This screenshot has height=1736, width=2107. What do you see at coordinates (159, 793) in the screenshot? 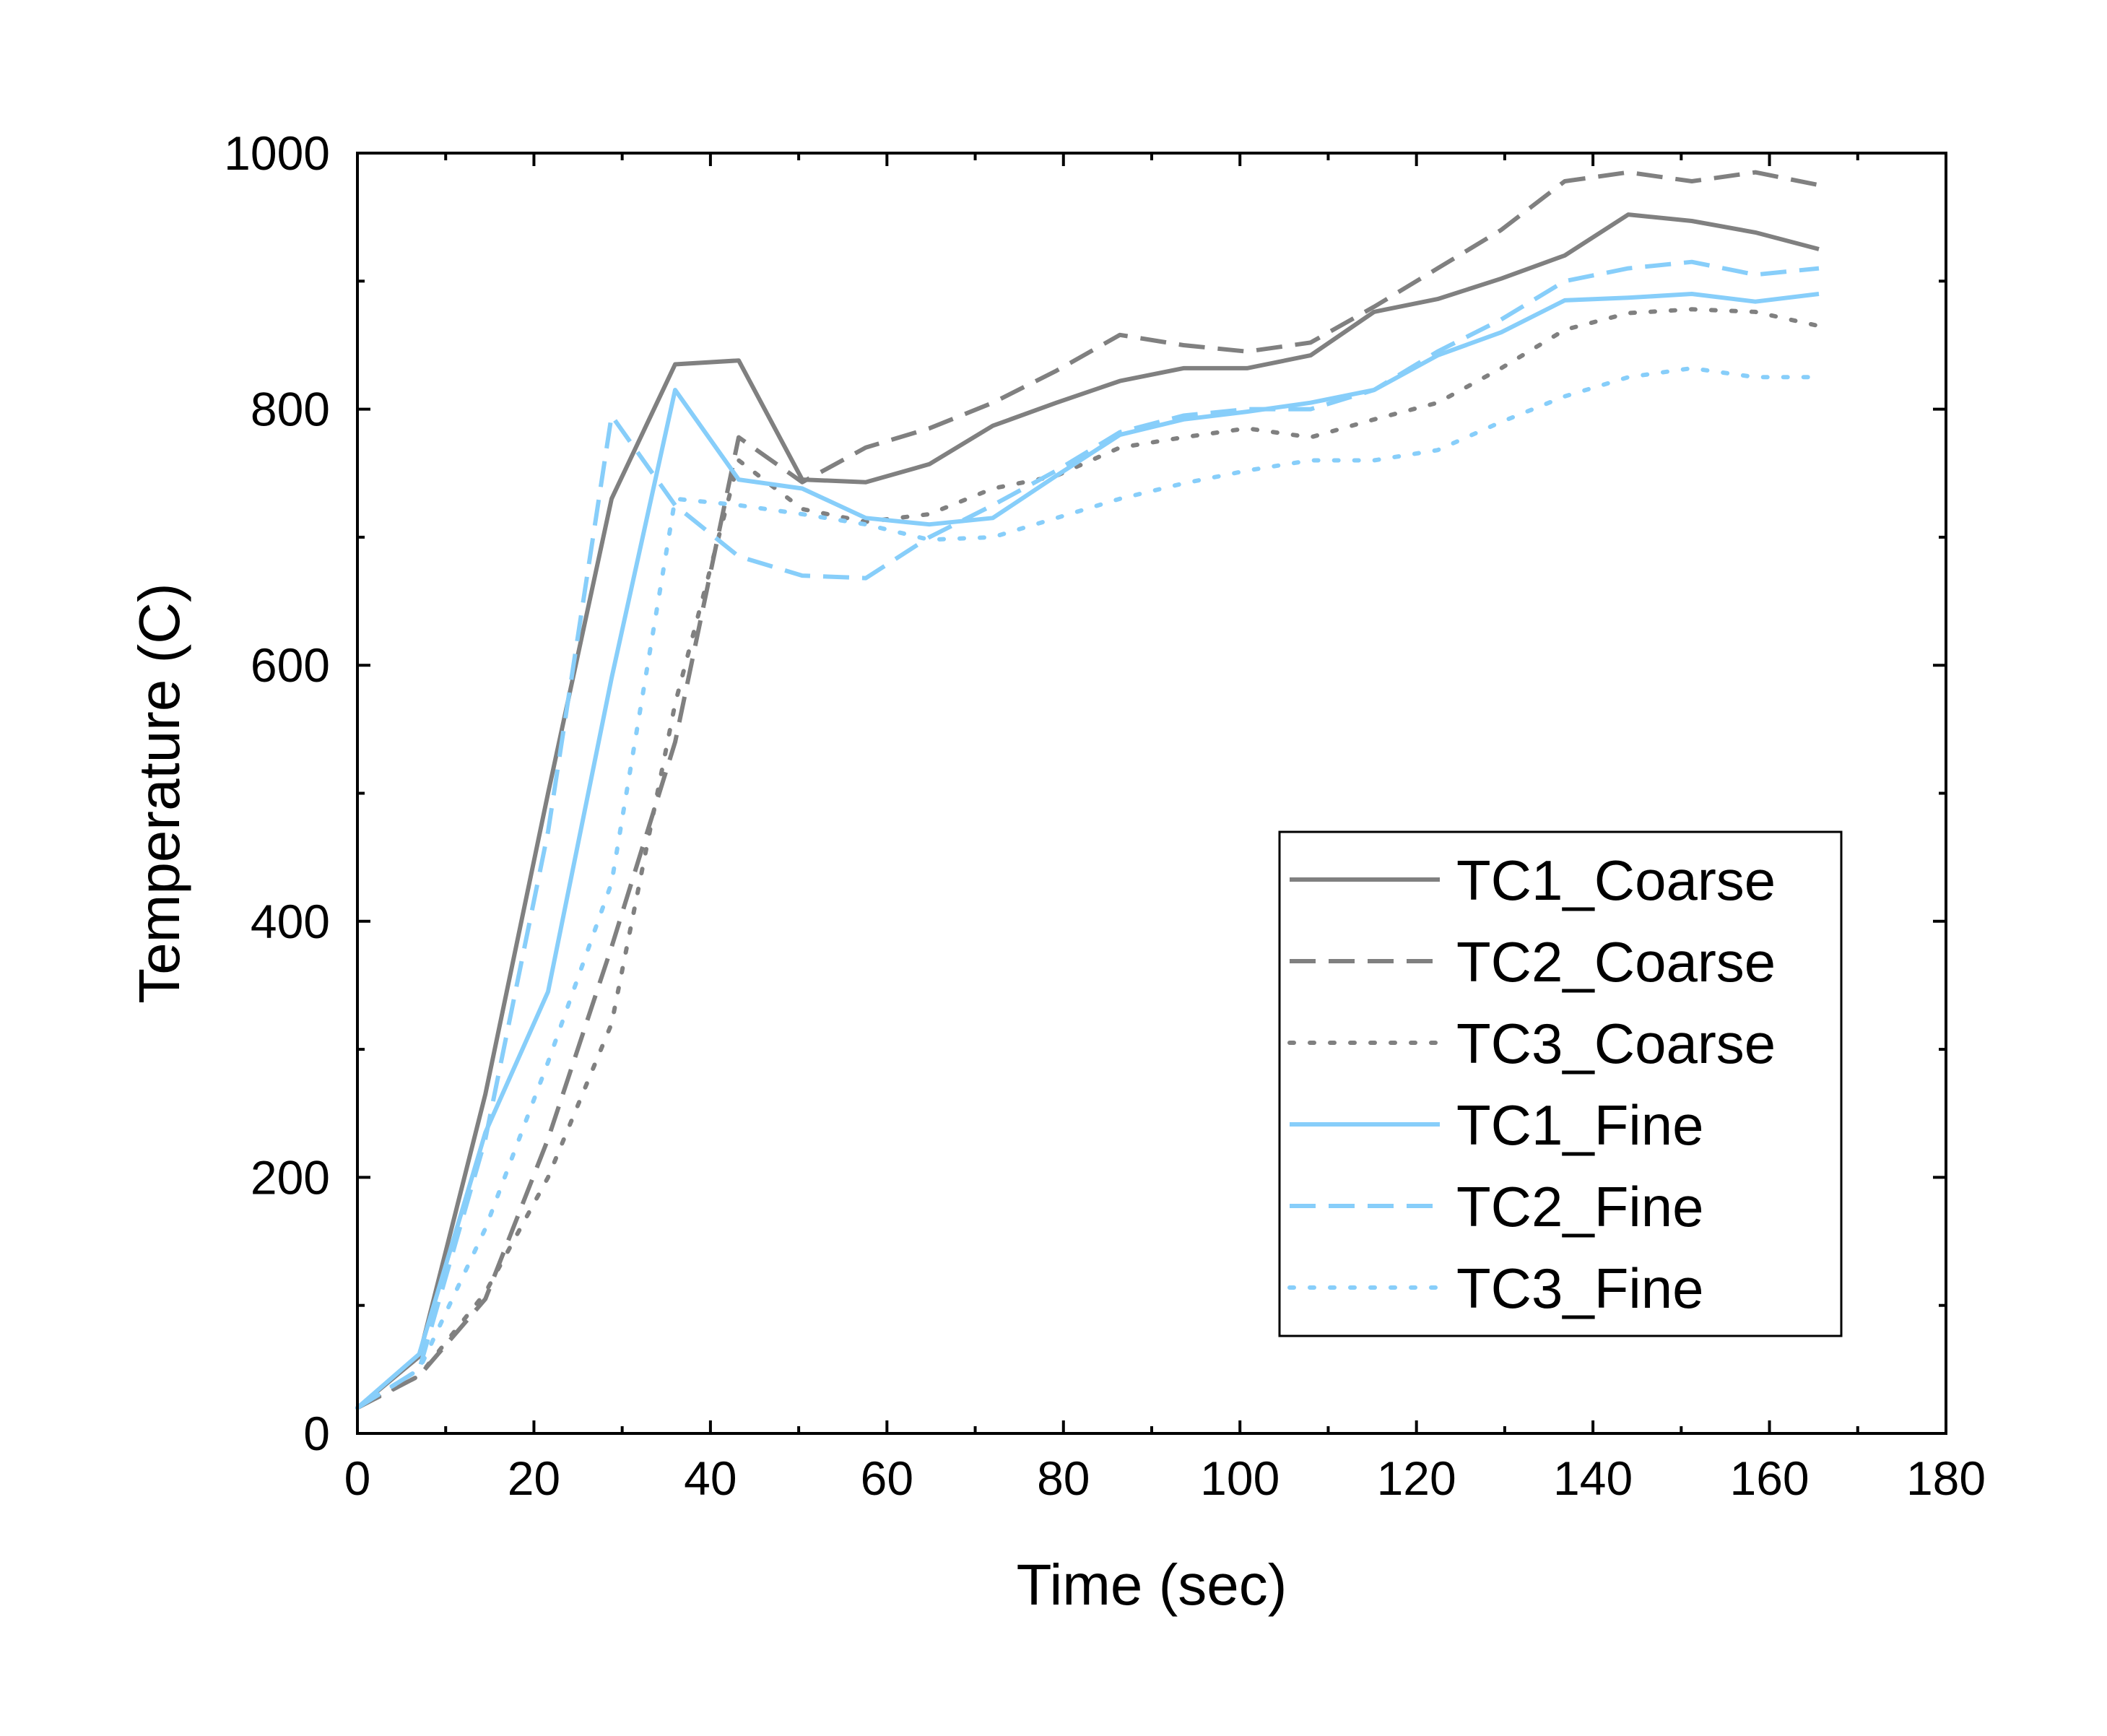
I see `y-axis-title: Temperature (C)` at bounding box center [159, 793].